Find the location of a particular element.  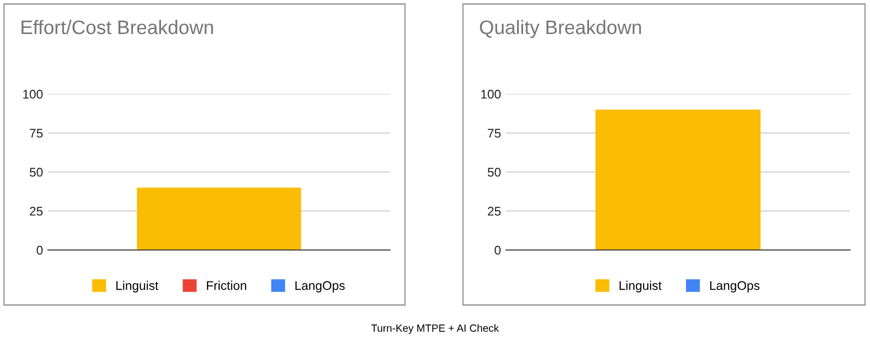

text: Turn-Key MTPE + AI Check is located at coordinates (435, 329).